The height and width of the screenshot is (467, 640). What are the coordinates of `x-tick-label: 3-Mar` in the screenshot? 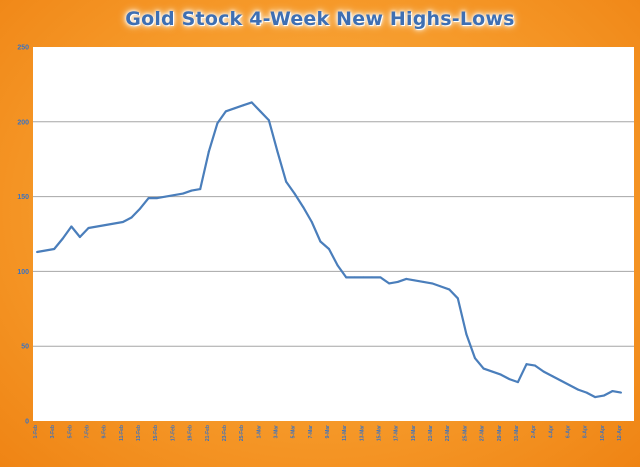 It's located at (276, 431).